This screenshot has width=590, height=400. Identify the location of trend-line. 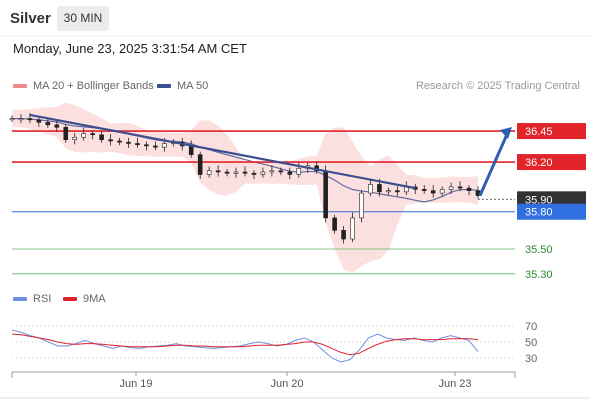
(222, 151).